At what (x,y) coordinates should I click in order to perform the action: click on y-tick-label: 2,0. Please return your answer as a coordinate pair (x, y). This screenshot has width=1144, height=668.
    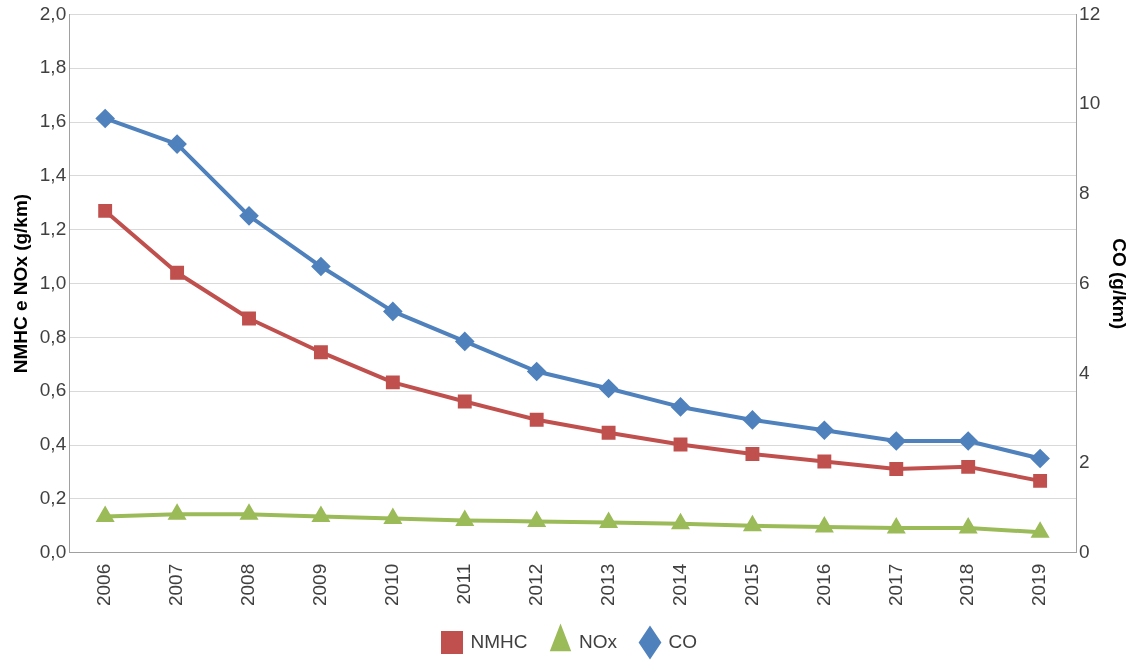
    Looking at the image, I should click on (53, 13).